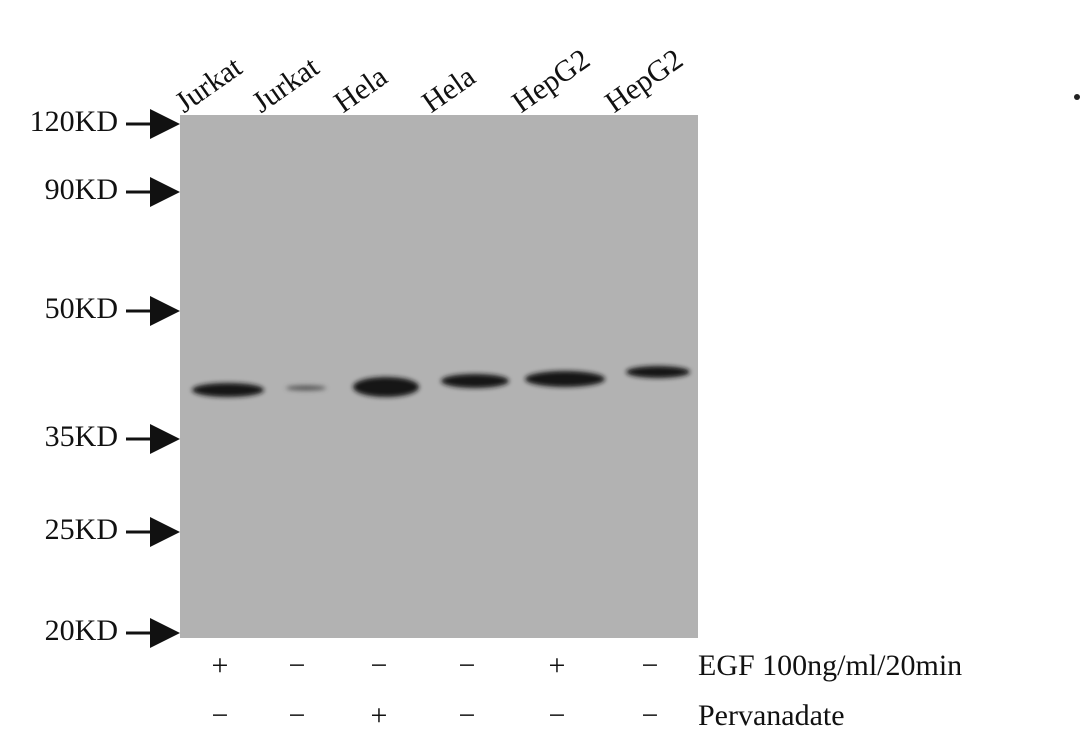 The width and height of the screenshot is (1080, 748). I want to click on marker-label: 20KD, so click(81, 630).